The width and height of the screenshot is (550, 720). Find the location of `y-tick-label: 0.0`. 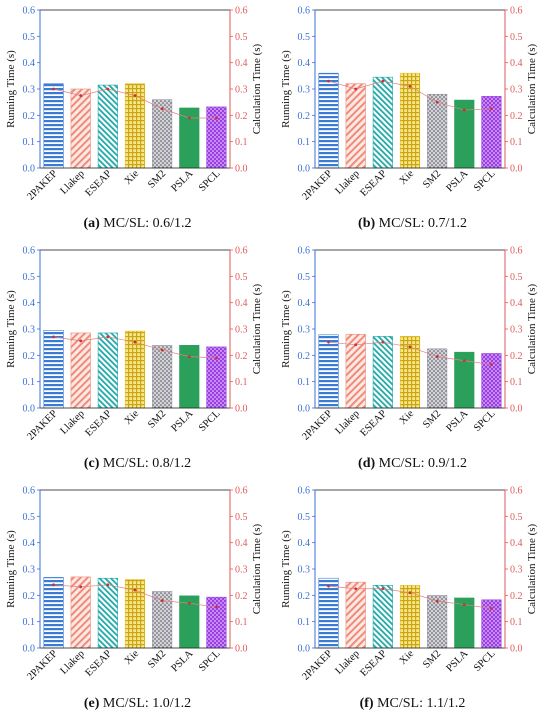

y-tick-label: 0.0 is located at coordinates (29, 649).